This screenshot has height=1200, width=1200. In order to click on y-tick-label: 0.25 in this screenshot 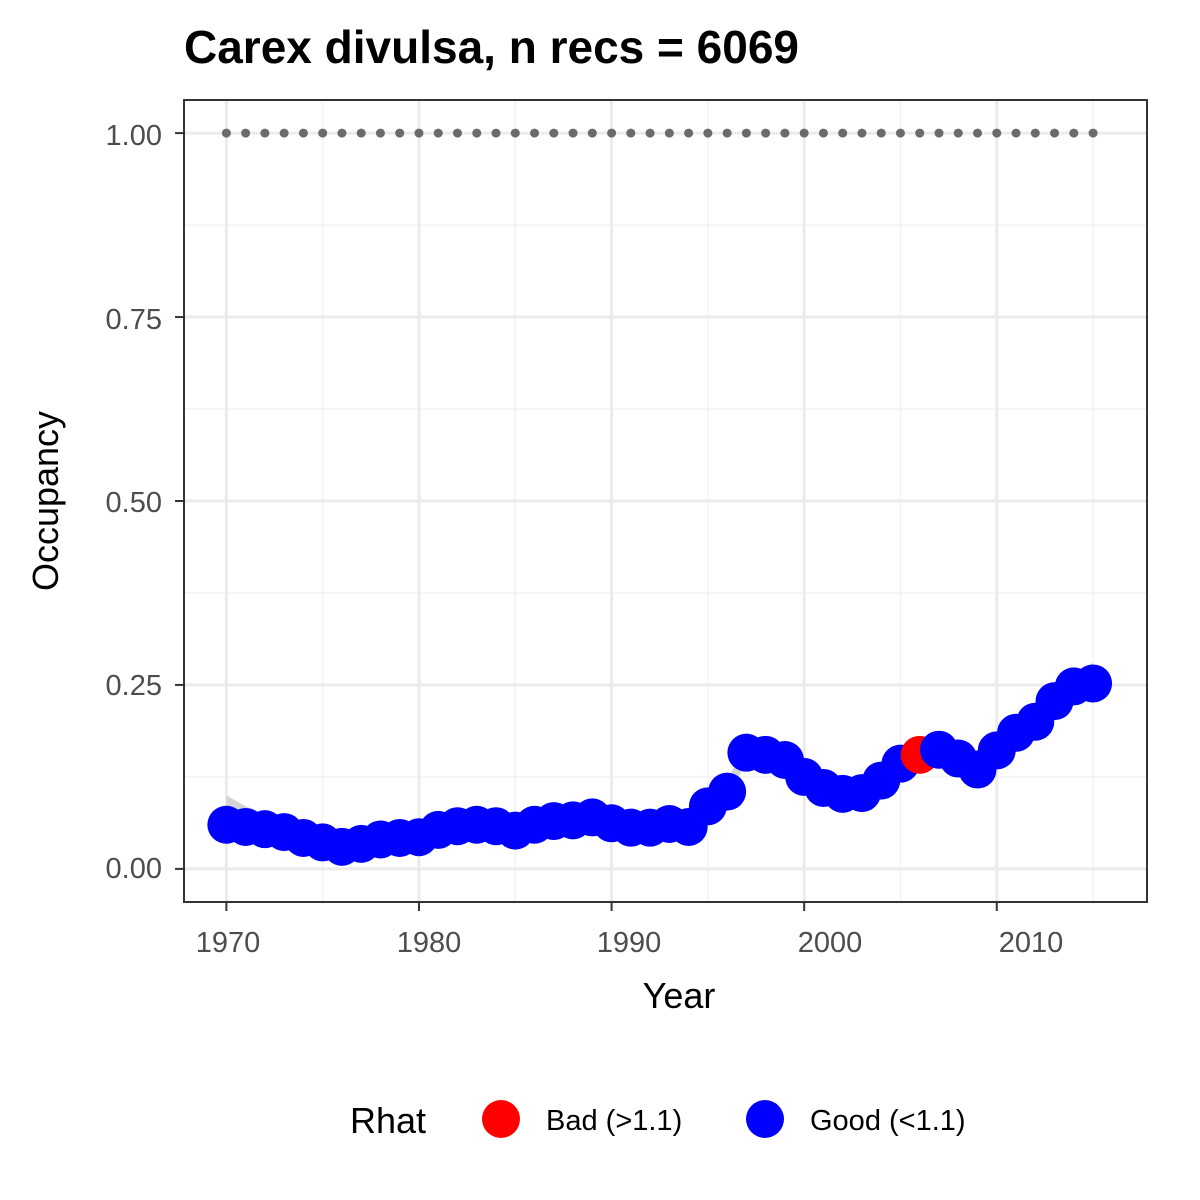, I will do `click(134, 686)`.